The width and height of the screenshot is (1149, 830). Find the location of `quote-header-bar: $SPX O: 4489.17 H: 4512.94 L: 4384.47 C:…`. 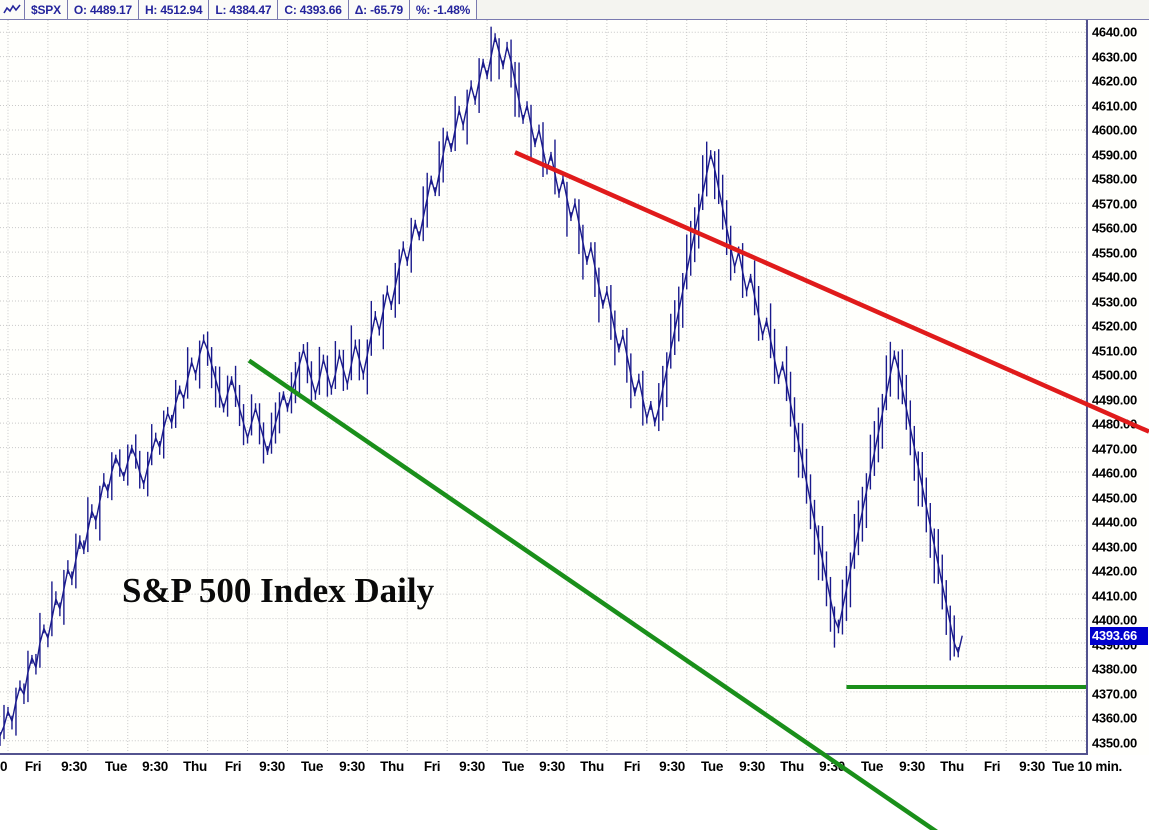

quote-header-bar: $SPX O: 4489.17 H: 4512.94 L: 4384.47 C:… is located at coordinates (574, 10).